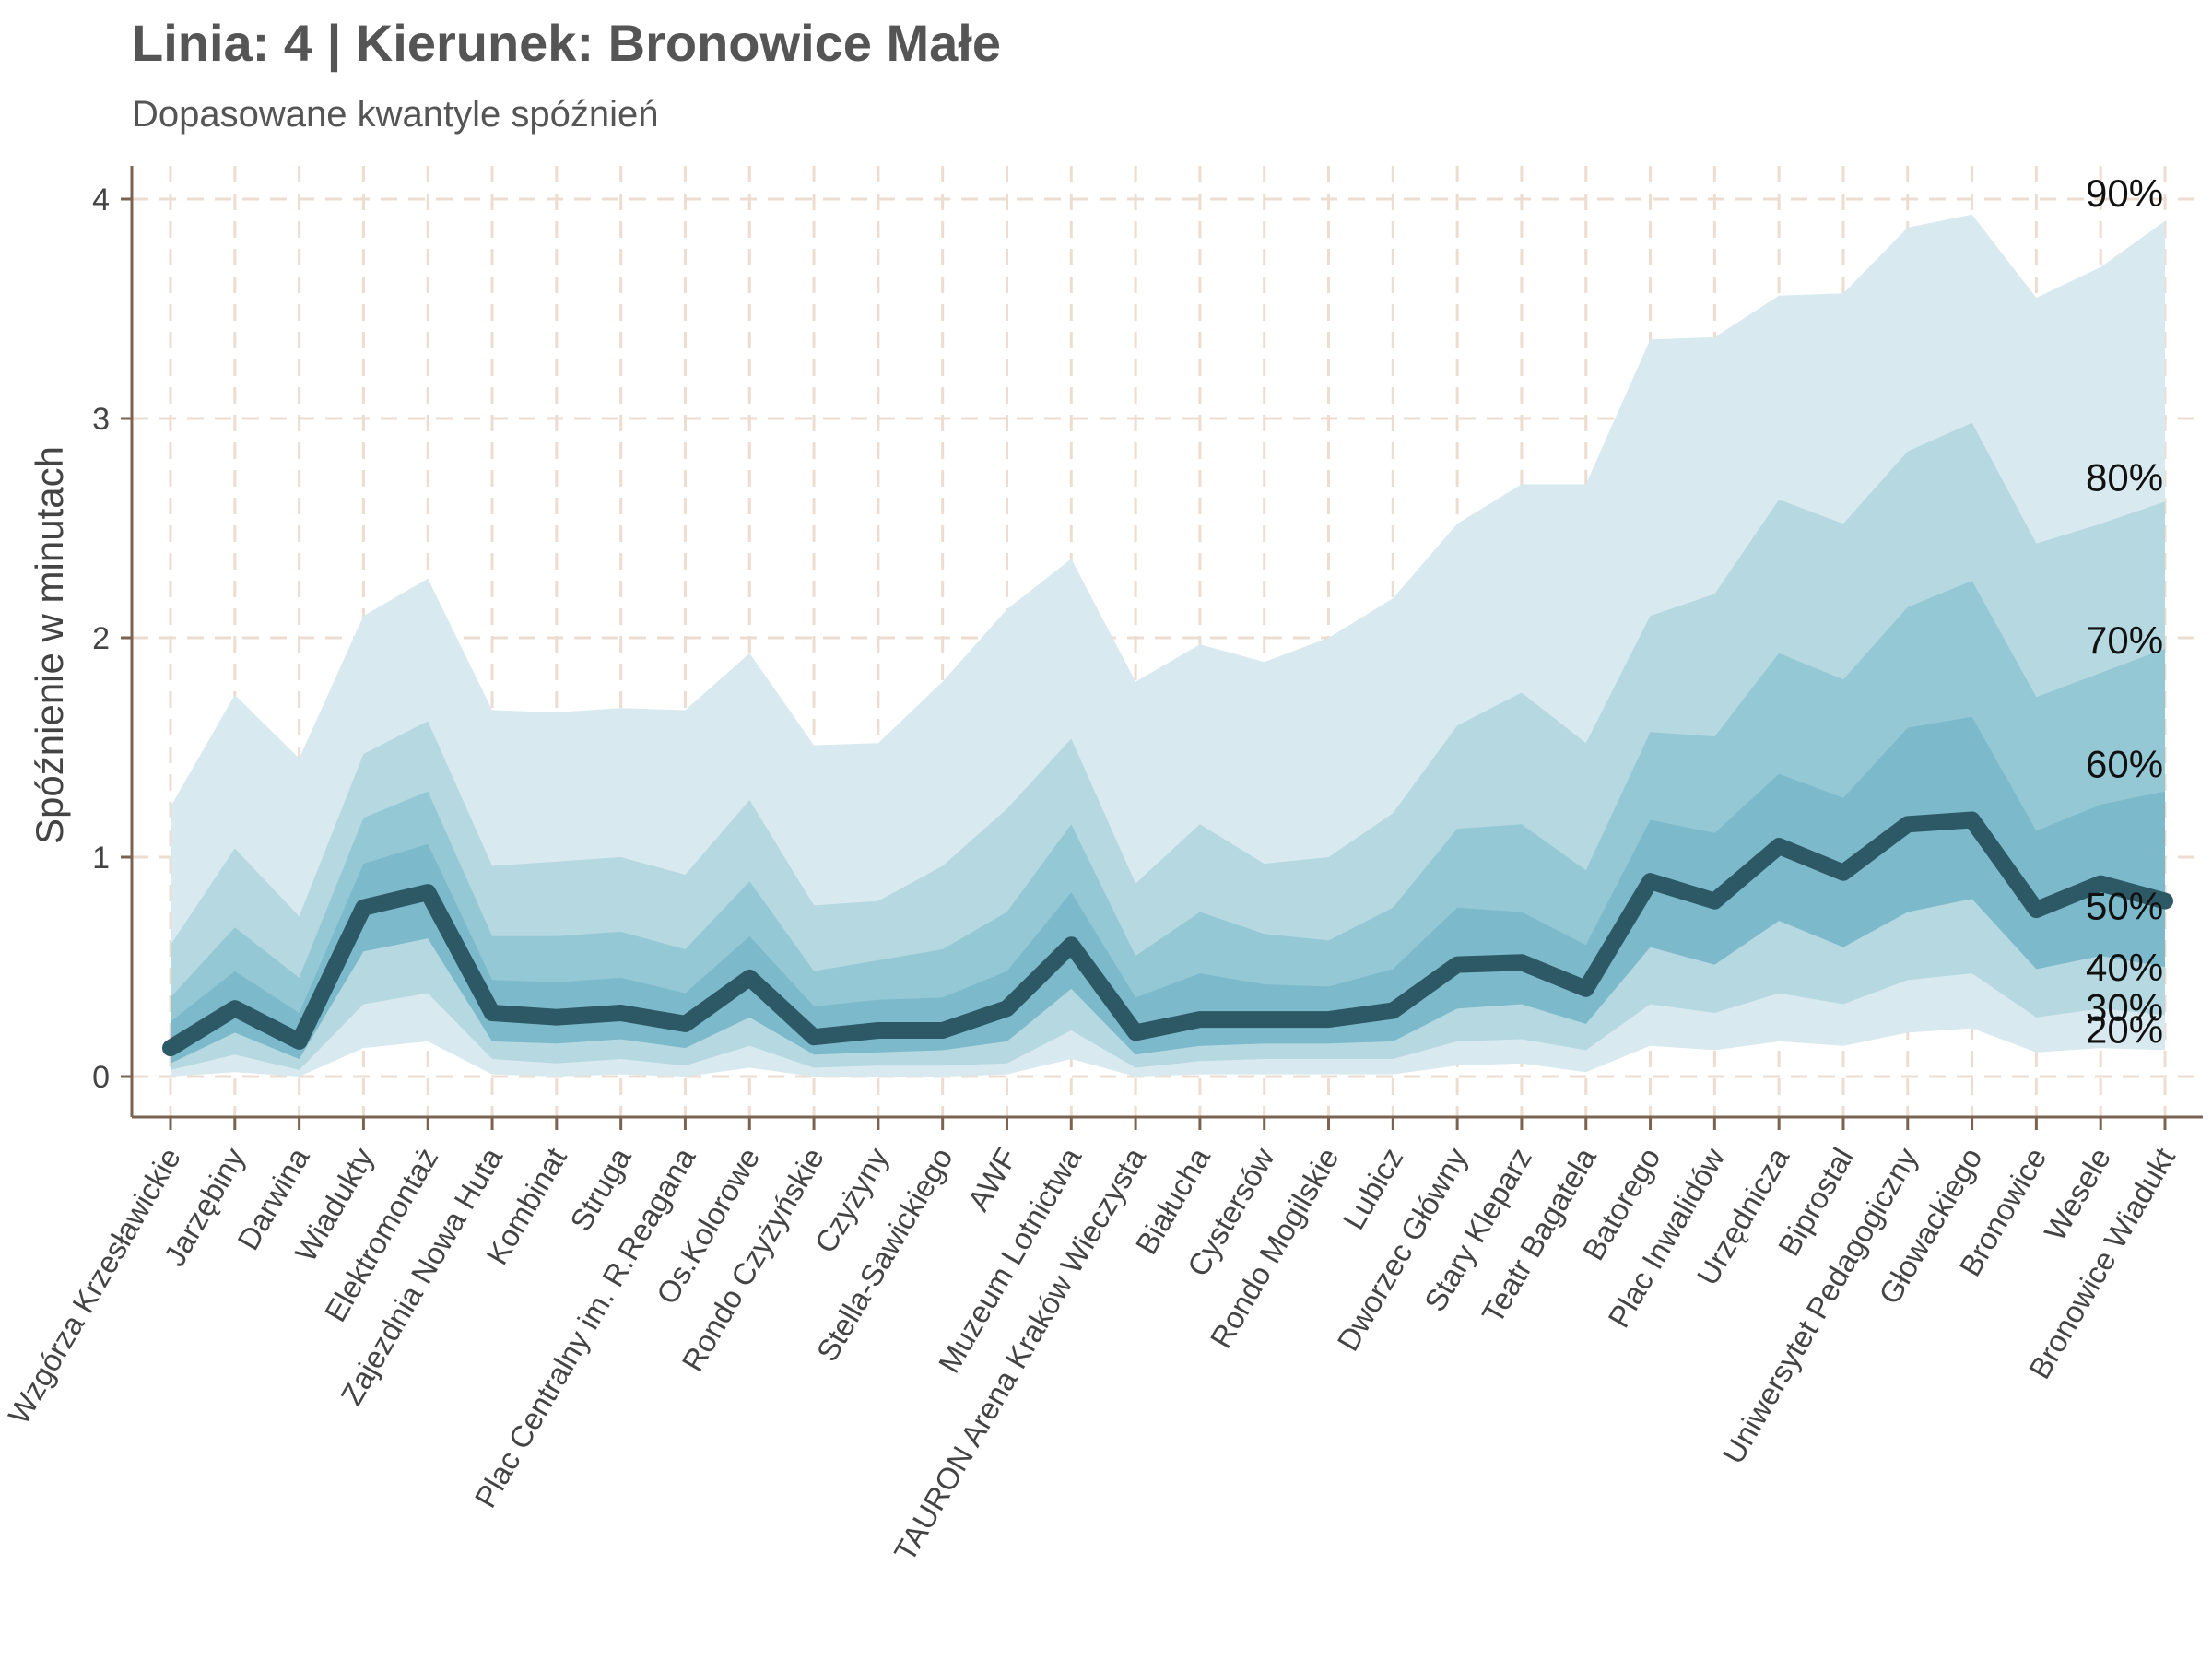 The height and width of the screenshot is (1659, 2212). Describe the element at coordinates (49, 645) in the screenshot. I see `y-axis-label: Spóźnienie w minutach` at that location.